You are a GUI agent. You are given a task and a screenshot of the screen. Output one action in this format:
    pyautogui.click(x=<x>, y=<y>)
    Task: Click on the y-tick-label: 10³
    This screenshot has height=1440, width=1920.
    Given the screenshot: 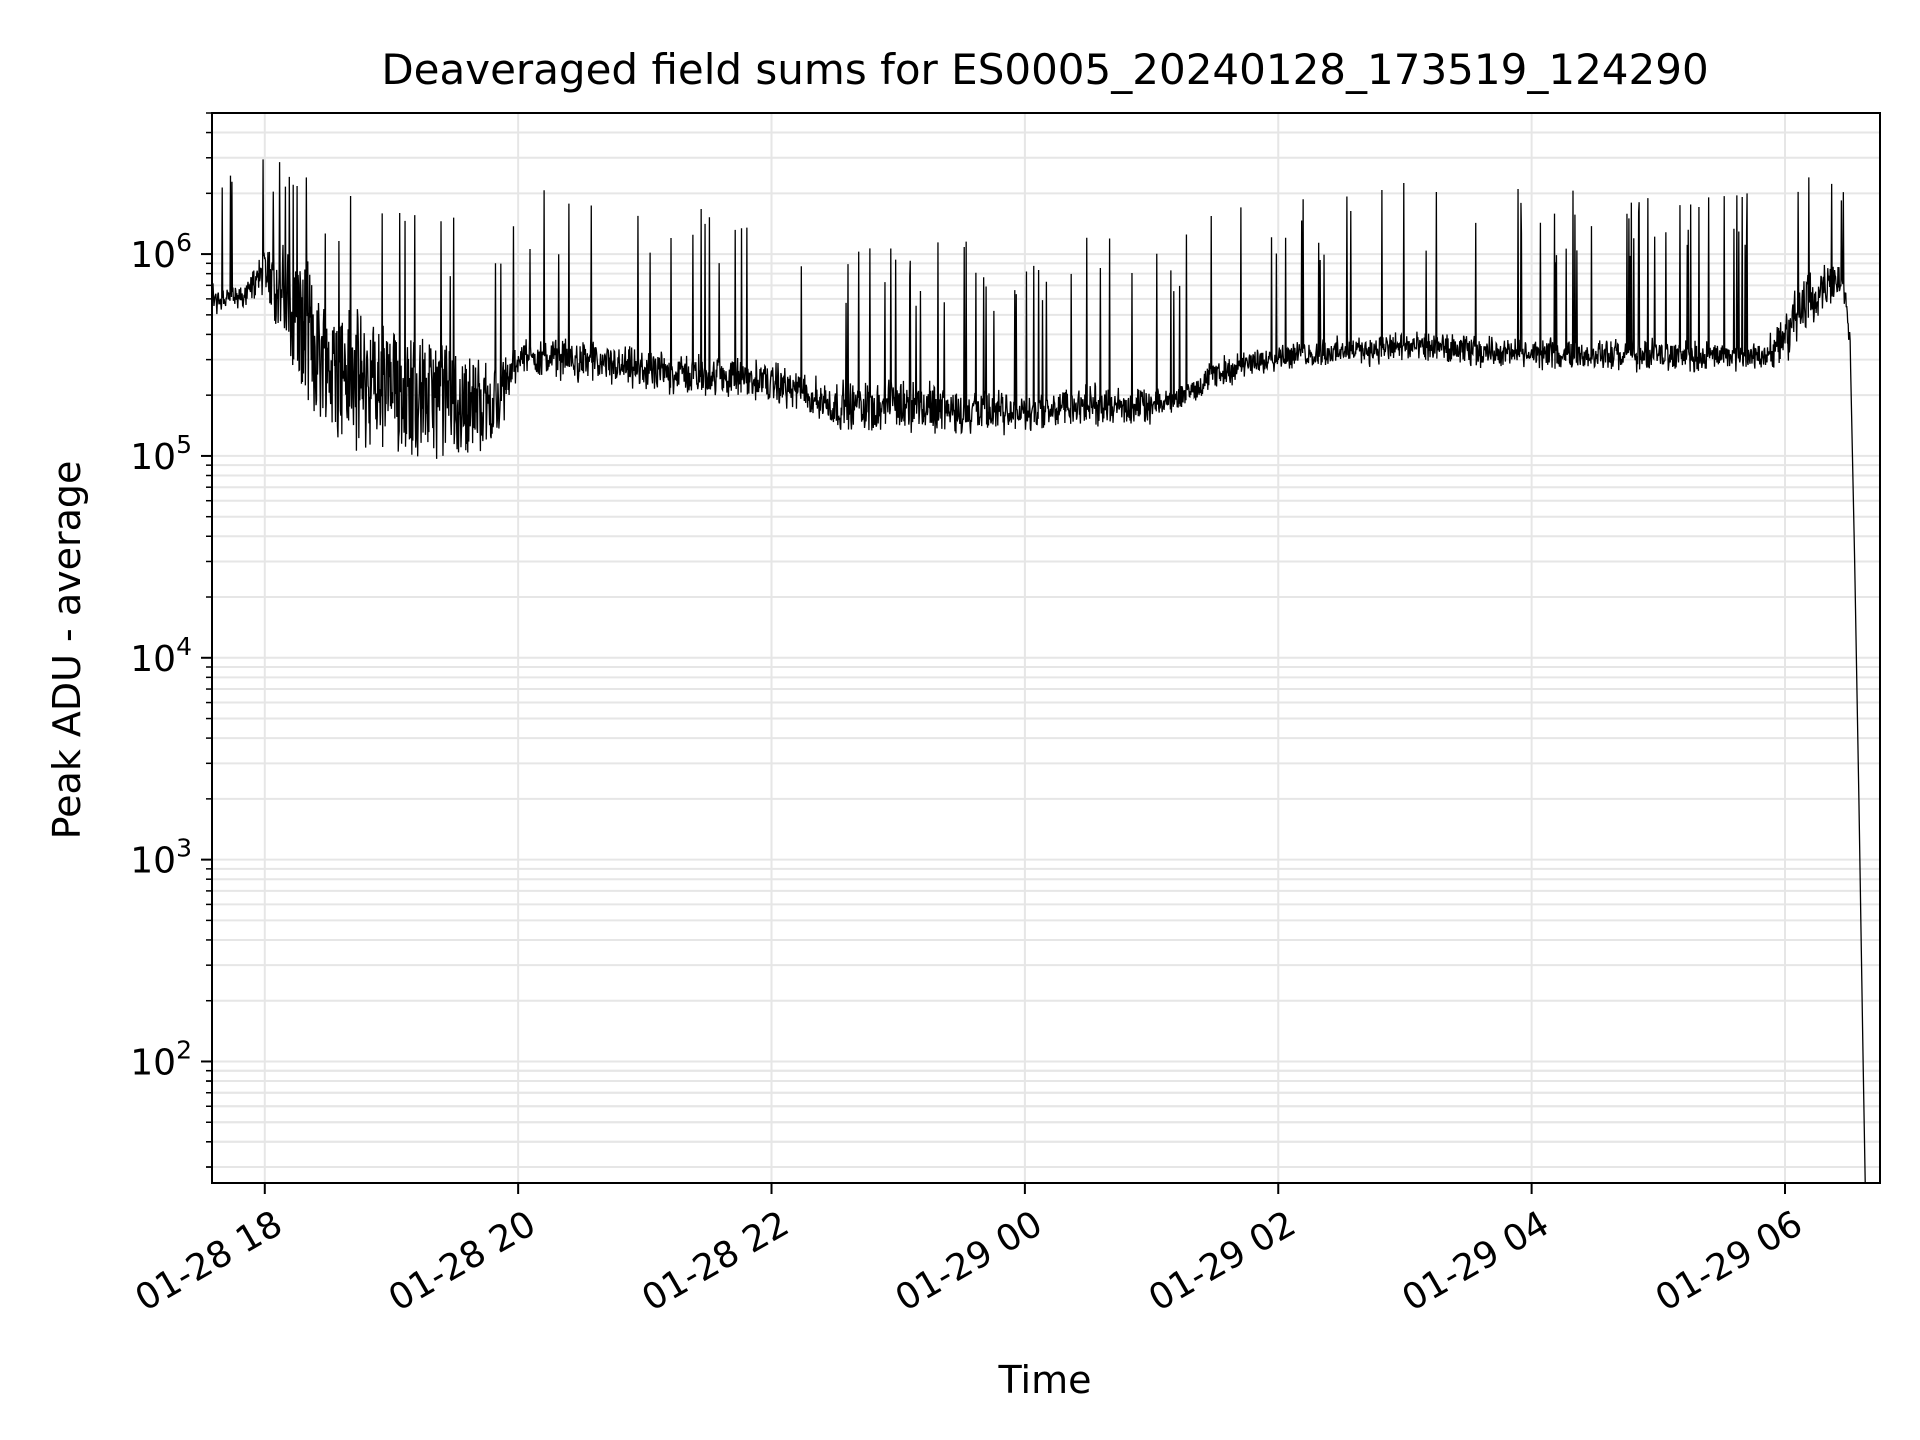 What is the action you would take?
    pyautogui.click(x=161, y=858)
    